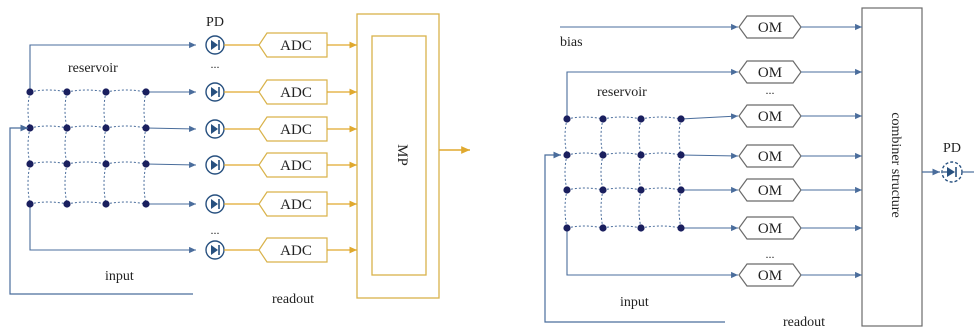 The image size is (976, 332). What do you see at coordinates (571, 42) in the screenshot?
I see `bias-label: bias` at bounding box center [571, 42].